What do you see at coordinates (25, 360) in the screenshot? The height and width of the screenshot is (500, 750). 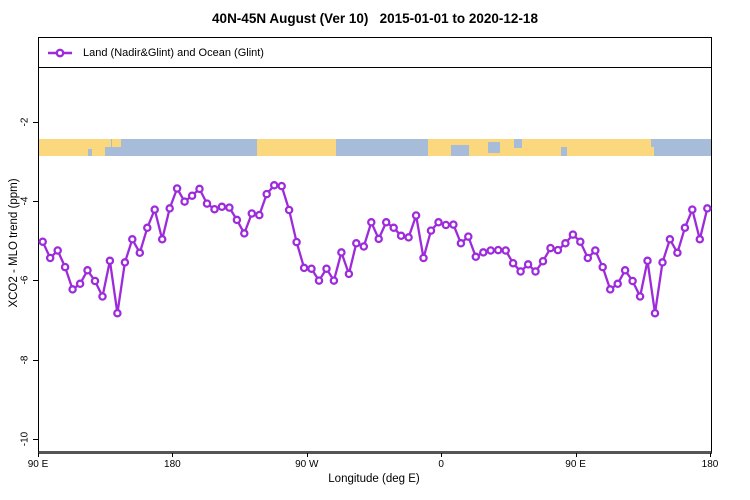 I see `y-tick-label: -8` at bounding box center [25, 360].